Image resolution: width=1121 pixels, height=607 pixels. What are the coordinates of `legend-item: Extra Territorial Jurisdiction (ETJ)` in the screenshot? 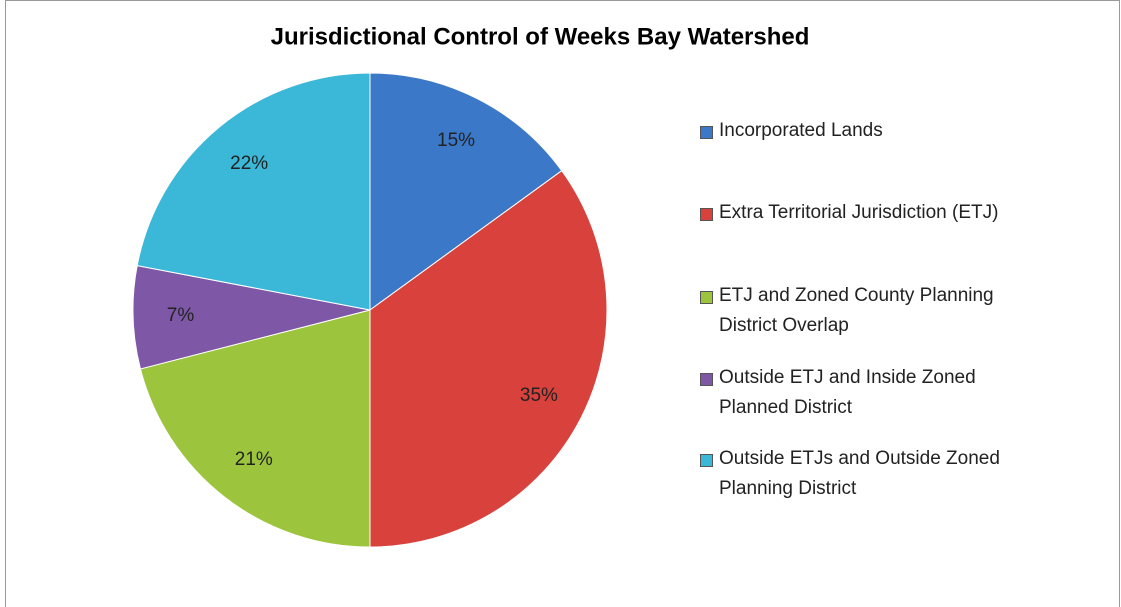 It's located at (870, 213).